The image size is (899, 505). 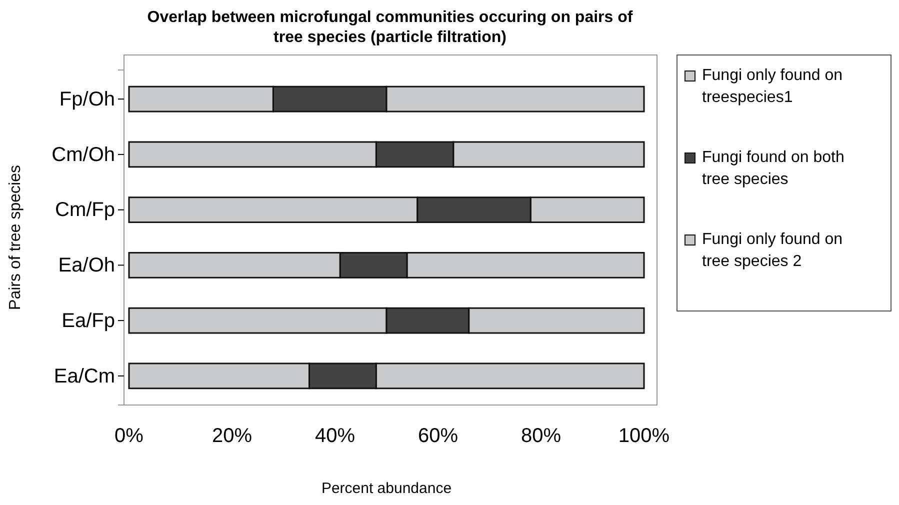 I want to click on x-axis-title: Percent abundance, so click(x=386, y=488).